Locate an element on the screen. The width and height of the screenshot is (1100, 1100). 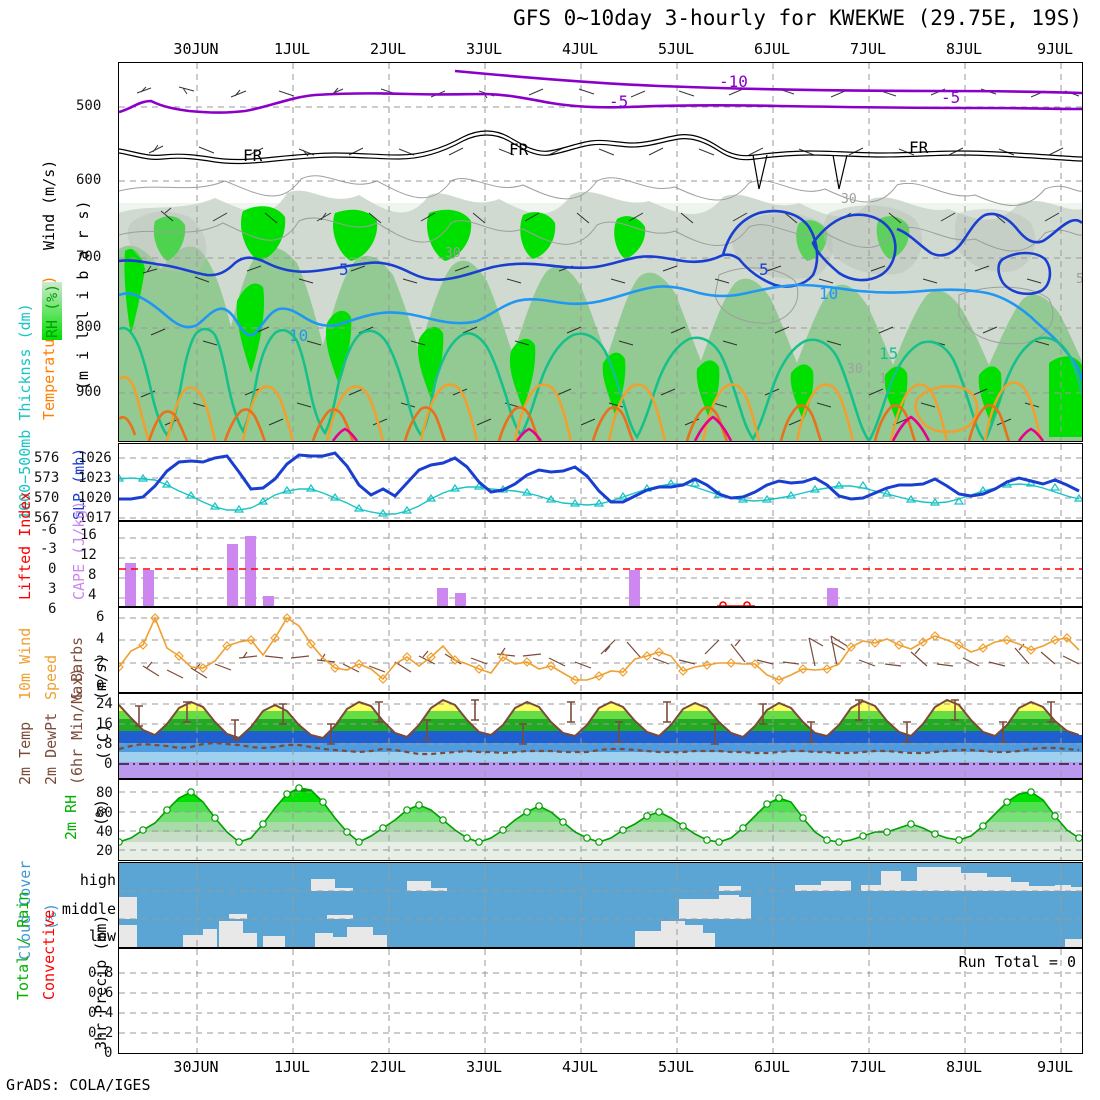
bottom-day-label-2: 2JUL is located at coordinates (388, 1067).